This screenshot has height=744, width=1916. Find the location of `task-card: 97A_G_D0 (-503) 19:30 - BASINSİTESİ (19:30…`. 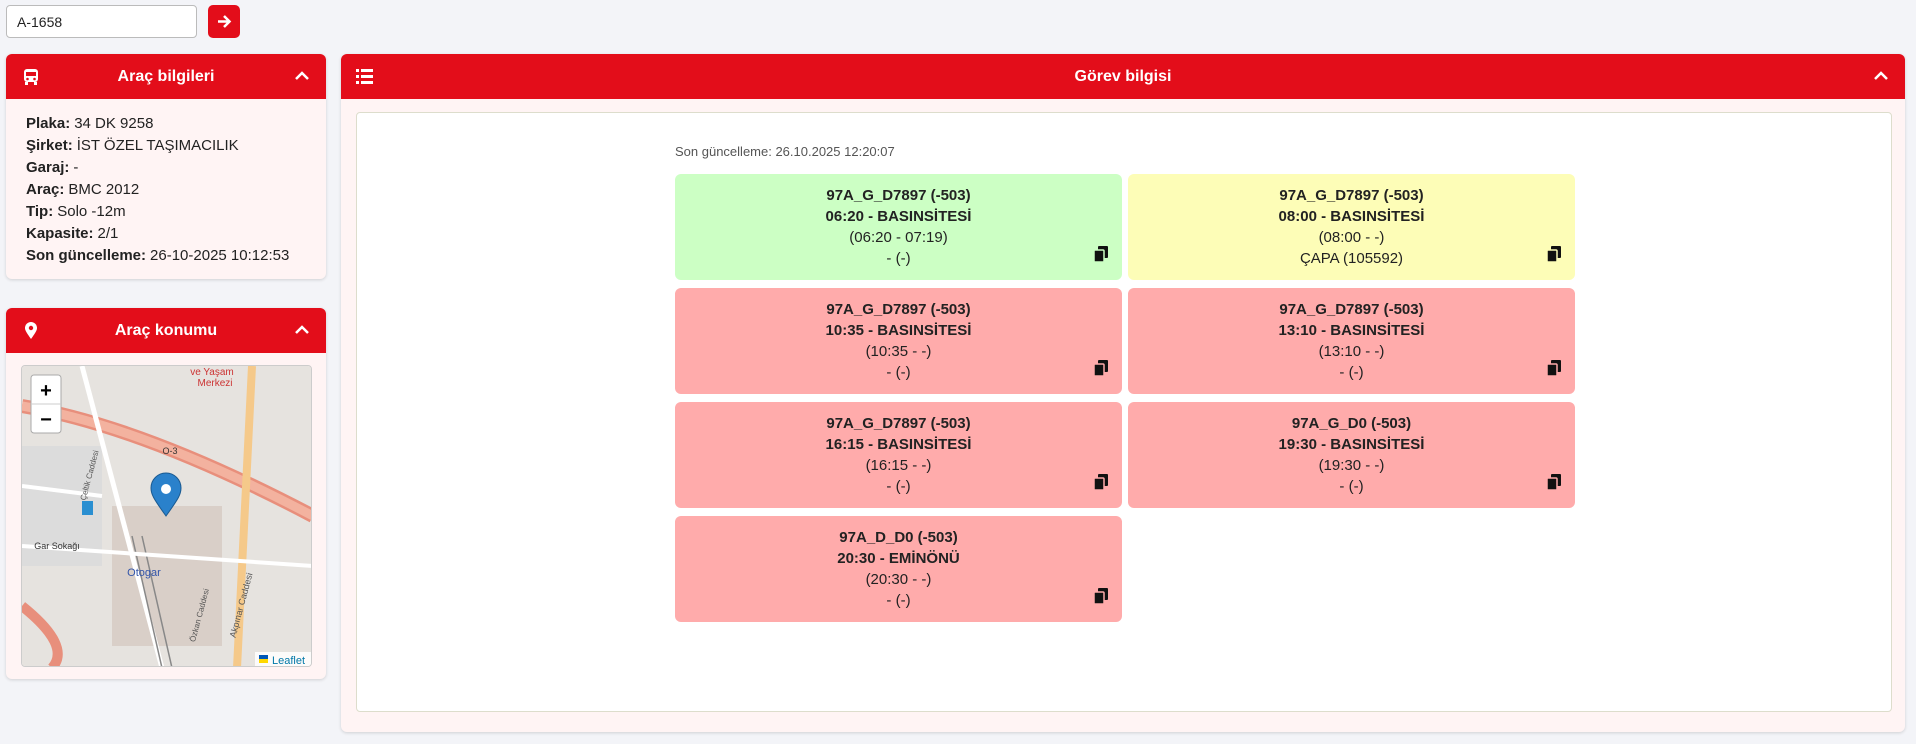

task-card: 97A_G_D0 (-503) 19:30 - BASINSİTESİ (19:30… is located at coordinates (1351, 455).